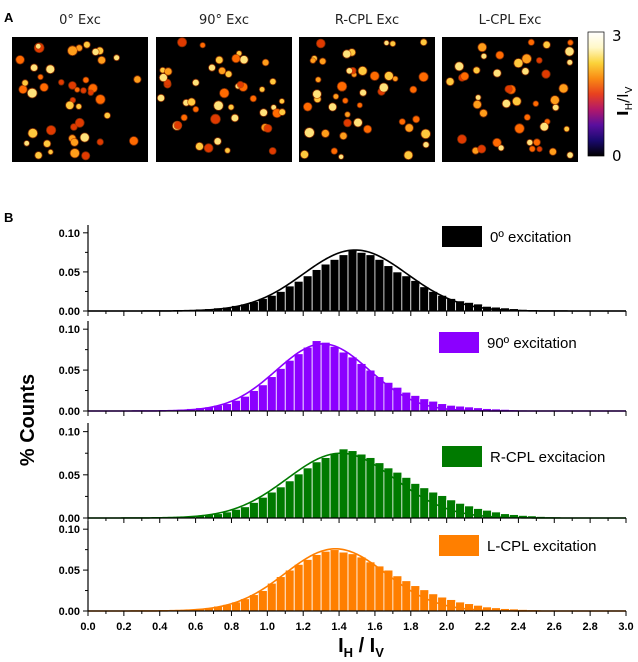 The height and width of the screenshot is (662, 638). I want to click on panel-a-letter: A, so click(9, 17).